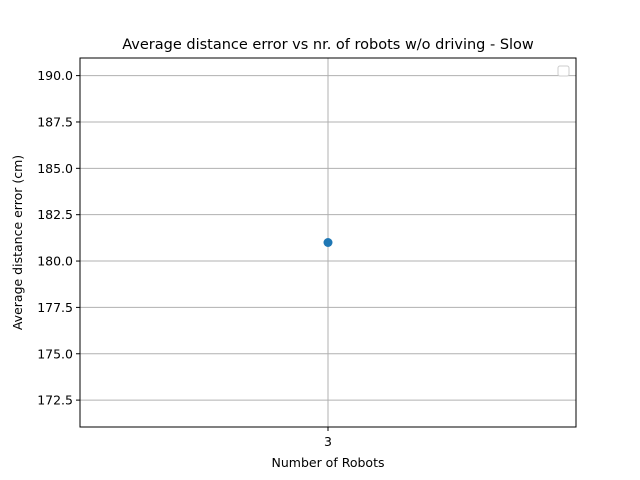 This screenshot has width=640, height=480. I want to click on x-axis-label: Number of Robots, so click(328, 462).